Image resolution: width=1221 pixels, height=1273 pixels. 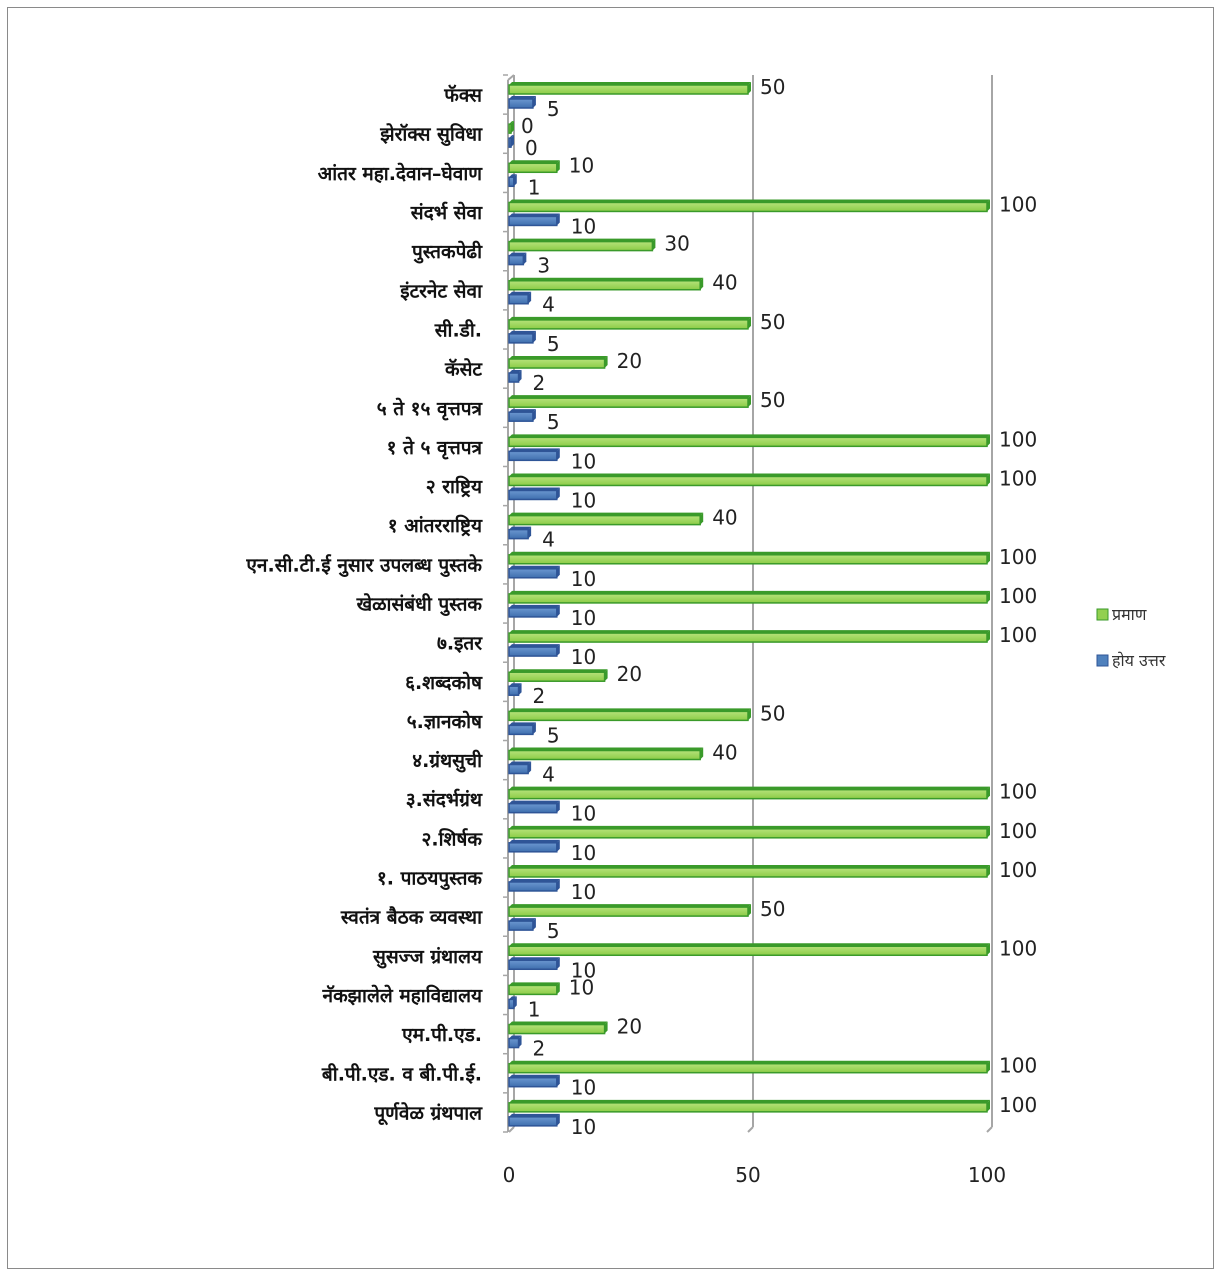 What do you see at coordinates (581, 987) in the screenshot?
I see `data-label-praman: 10` at bounding box center [581, 987].